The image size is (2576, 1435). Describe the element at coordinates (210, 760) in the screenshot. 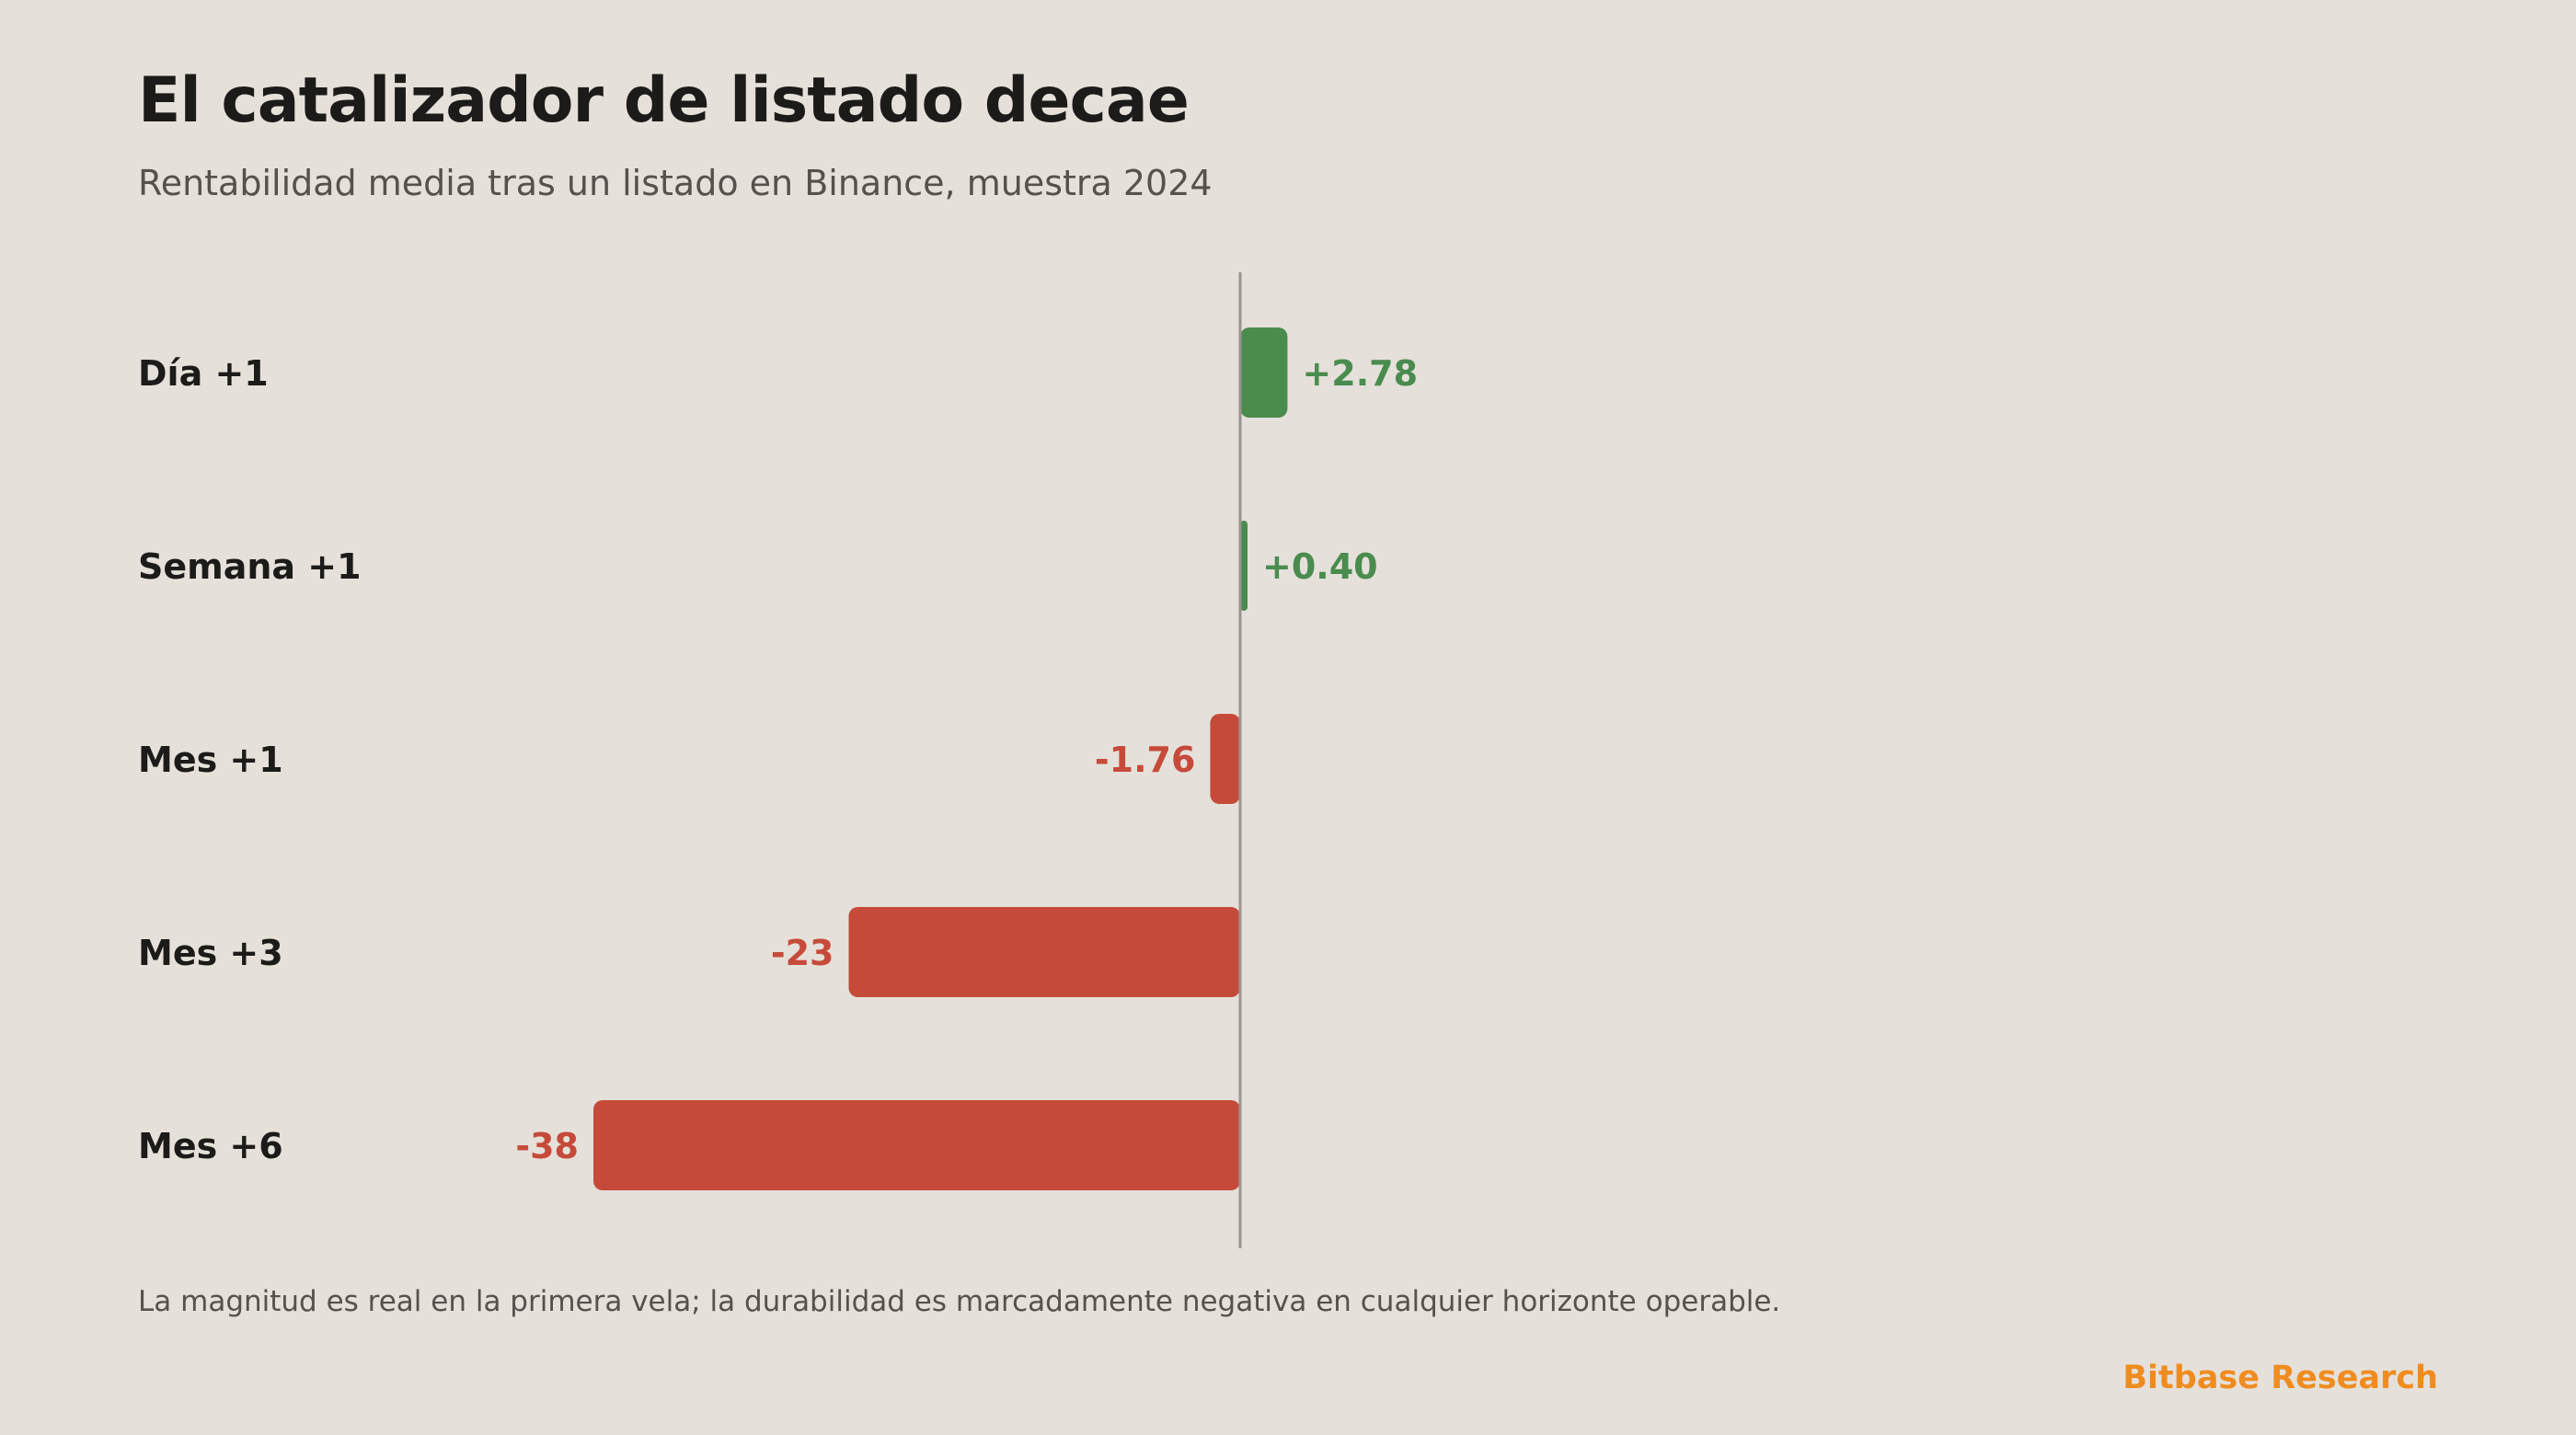

I see `category-label: Mes +1` at that location.